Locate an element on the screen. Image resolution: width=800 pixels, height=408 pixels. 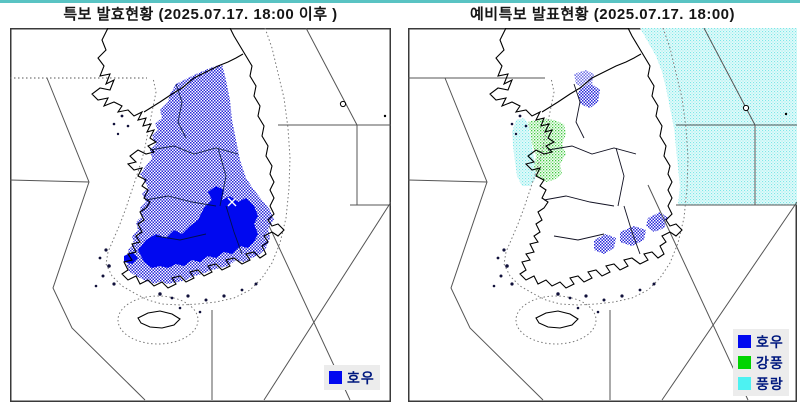
wind-wave-west-coast-area is located at coordinates (524, 152).